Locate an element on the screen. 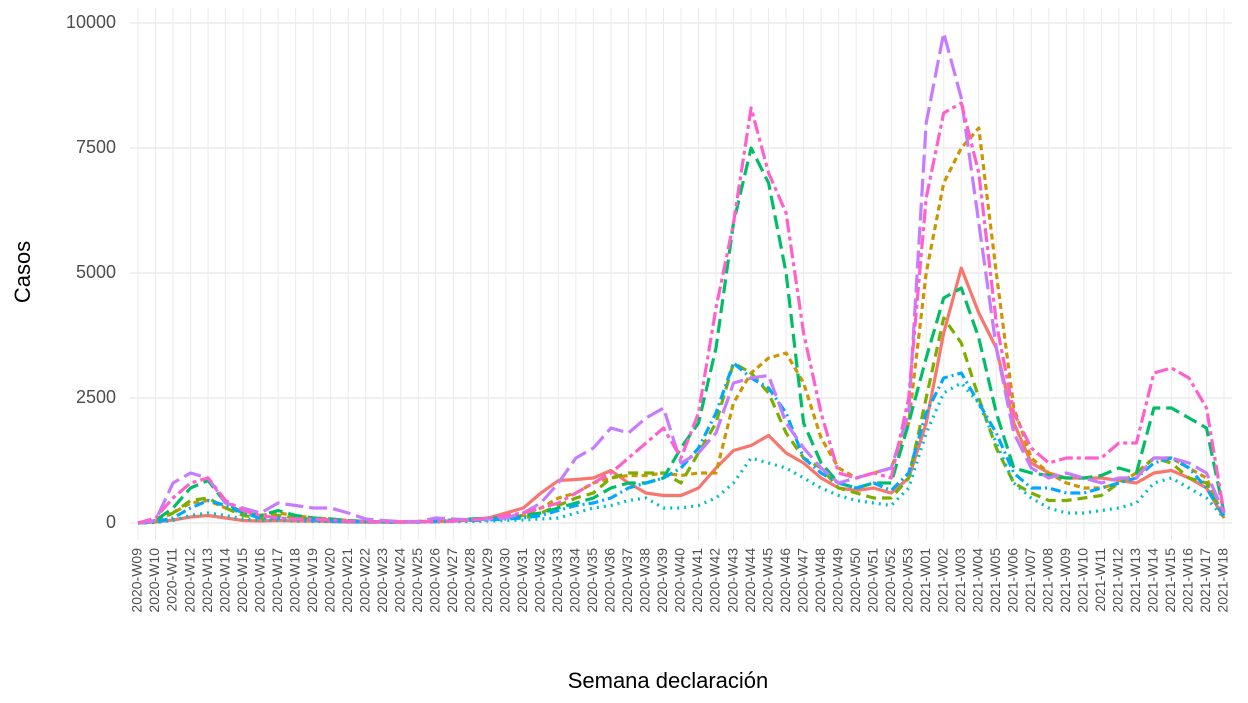 This screenshot has width=1248, height=703. x-tick-label: 2020-W28 is located at coordinates (470, 580).